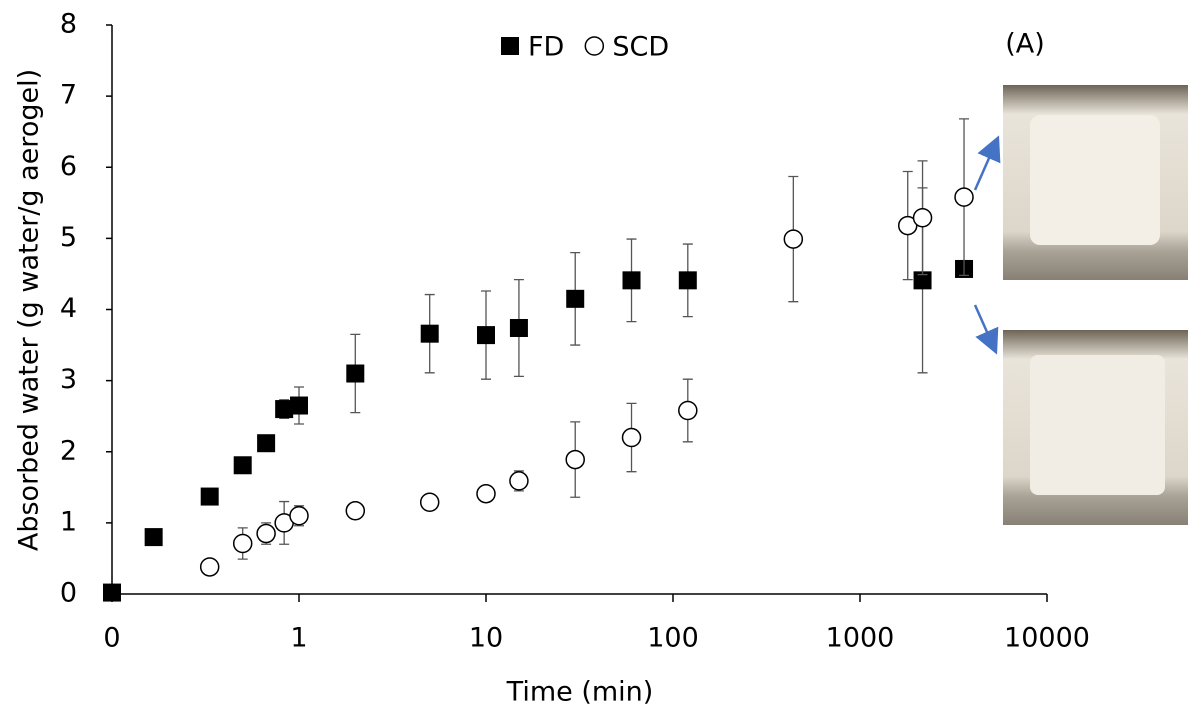 The image size is (1192, 717). Describe the element at coordinates (111, 638) in the screenshot. I see `x-tick-label: 0` at that location.